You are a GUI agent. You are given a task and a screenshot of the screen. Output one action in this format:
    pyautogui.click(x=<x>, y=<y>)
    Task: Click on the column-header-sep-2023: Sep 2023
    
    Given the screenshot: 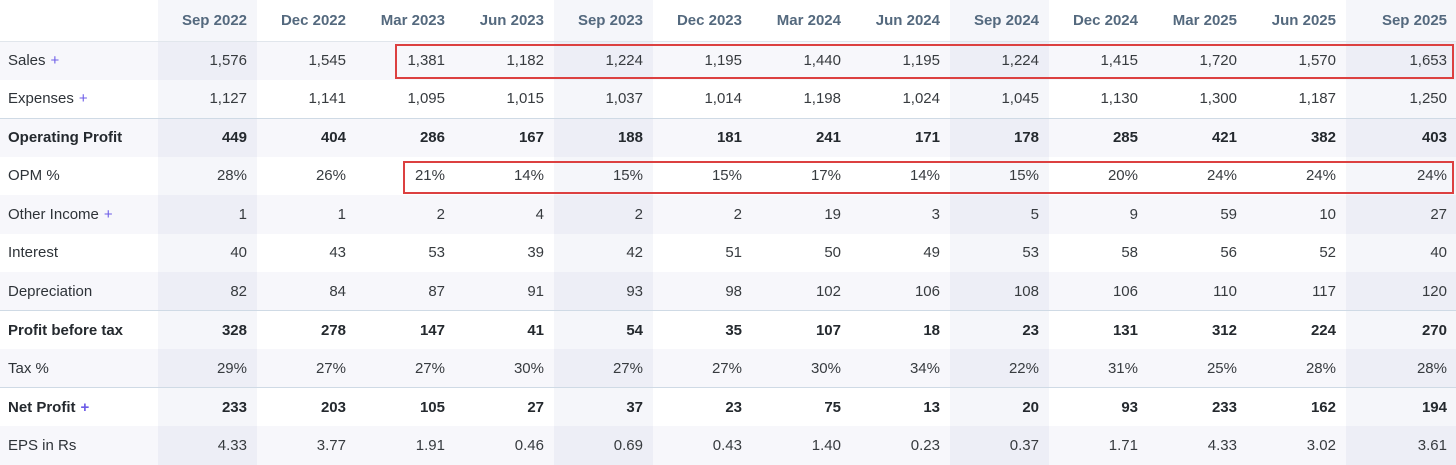 What is the action you would take?
    pyautogui.click(x=603, y=21)
    